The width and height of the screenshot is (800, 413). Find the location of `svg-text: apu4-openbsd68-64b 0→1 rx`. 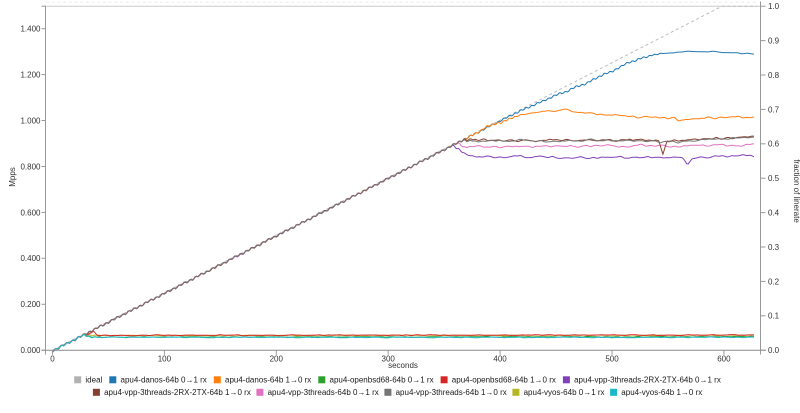

svg-text: apu4-openbsd68-64b 0→1 rx is located at coordinates (382, 380).